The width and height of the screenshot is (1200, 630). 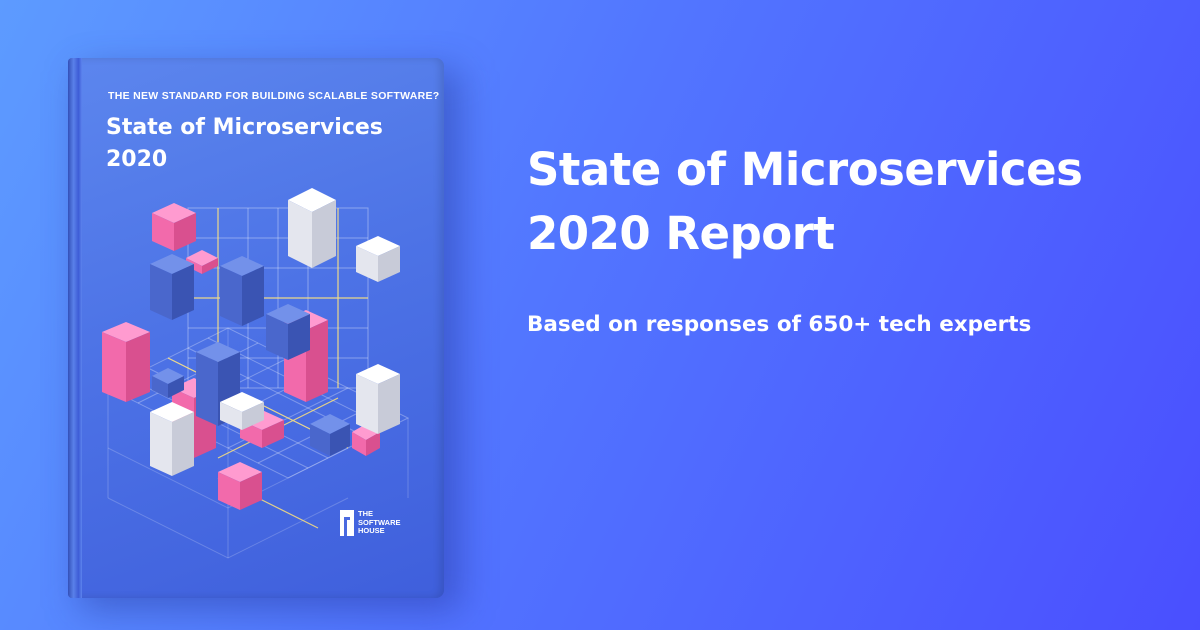 What do you see at coordinates (347, 523) in the screenshot?
I see `house-logo-icon` at bounding box center [347, 523].